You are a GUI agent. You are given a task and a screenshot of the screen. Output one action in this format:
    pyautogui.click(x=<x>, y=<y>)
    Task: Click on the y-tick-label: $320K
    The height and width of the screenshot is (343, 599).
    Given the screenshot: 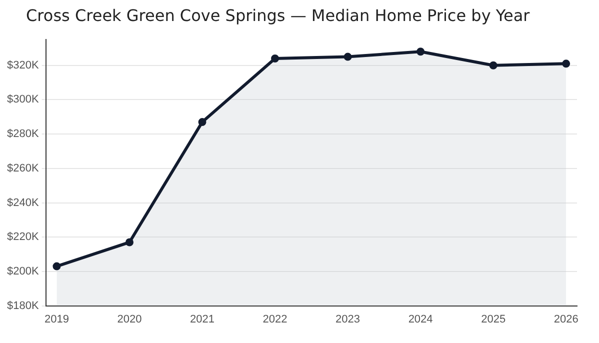 What is the action you would take?
    pyautogui.click(x=23, y=65)
    